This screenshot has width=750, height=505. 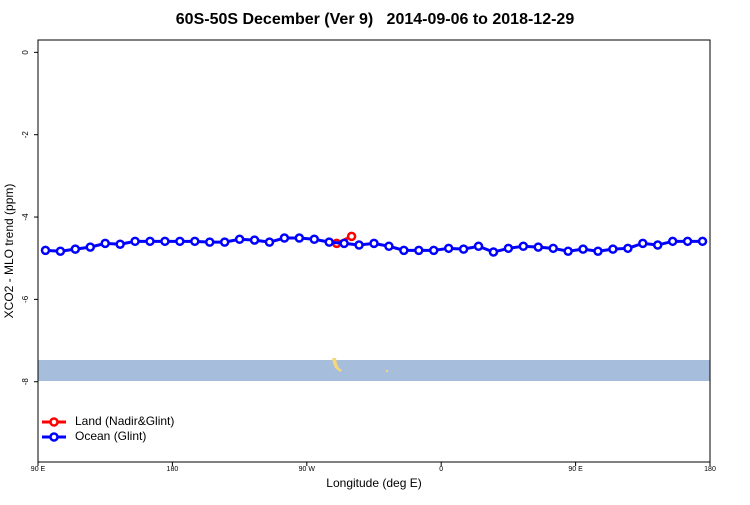 What do you see at coordinates (9, 251) in the screenshot?
I see `y-axis-label: XCO2 - MLO trend (ppm)` at bounding box center [9, 251].